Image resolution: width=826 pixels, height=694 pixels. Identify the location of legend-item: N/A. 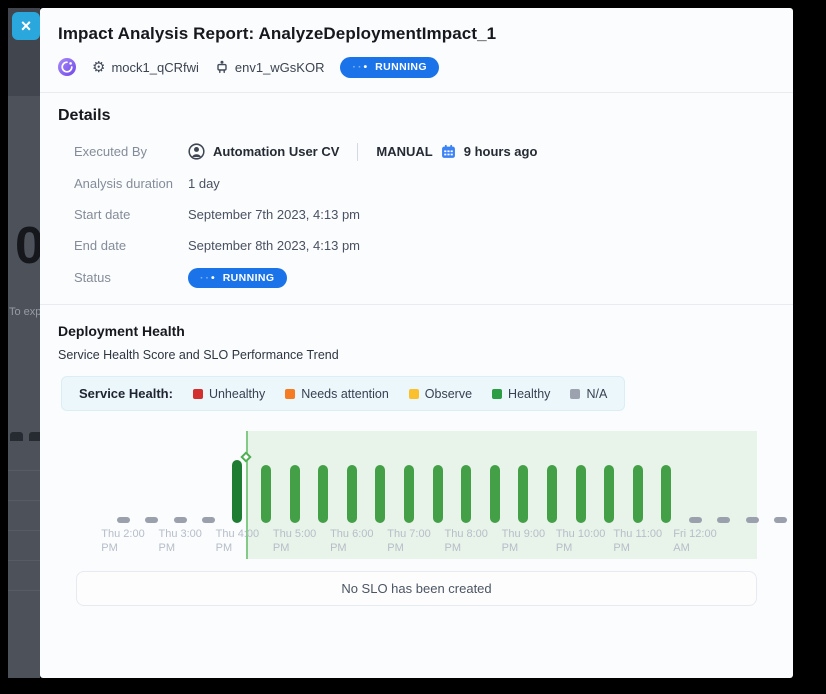
(588, 394).